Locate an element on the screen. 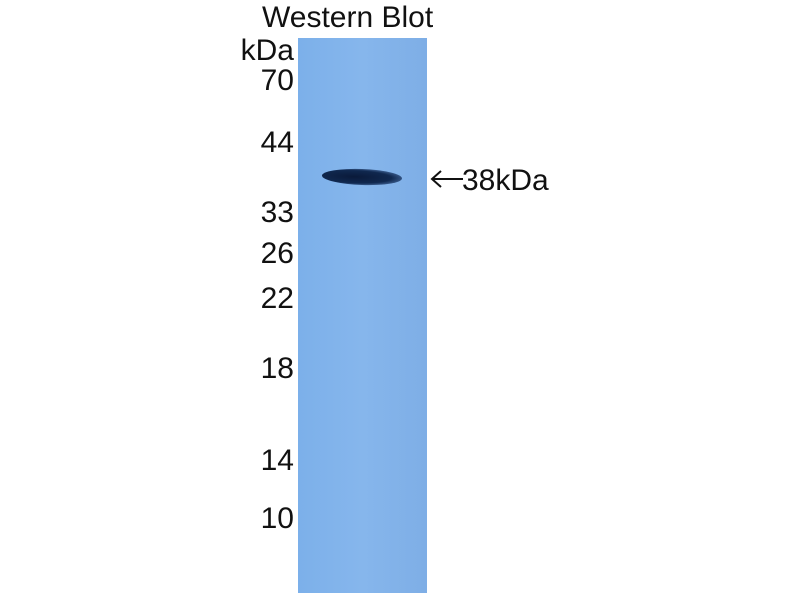 This screenshot has width=800, height=600. marker-18: 18 is located at coordinates (277, 368).